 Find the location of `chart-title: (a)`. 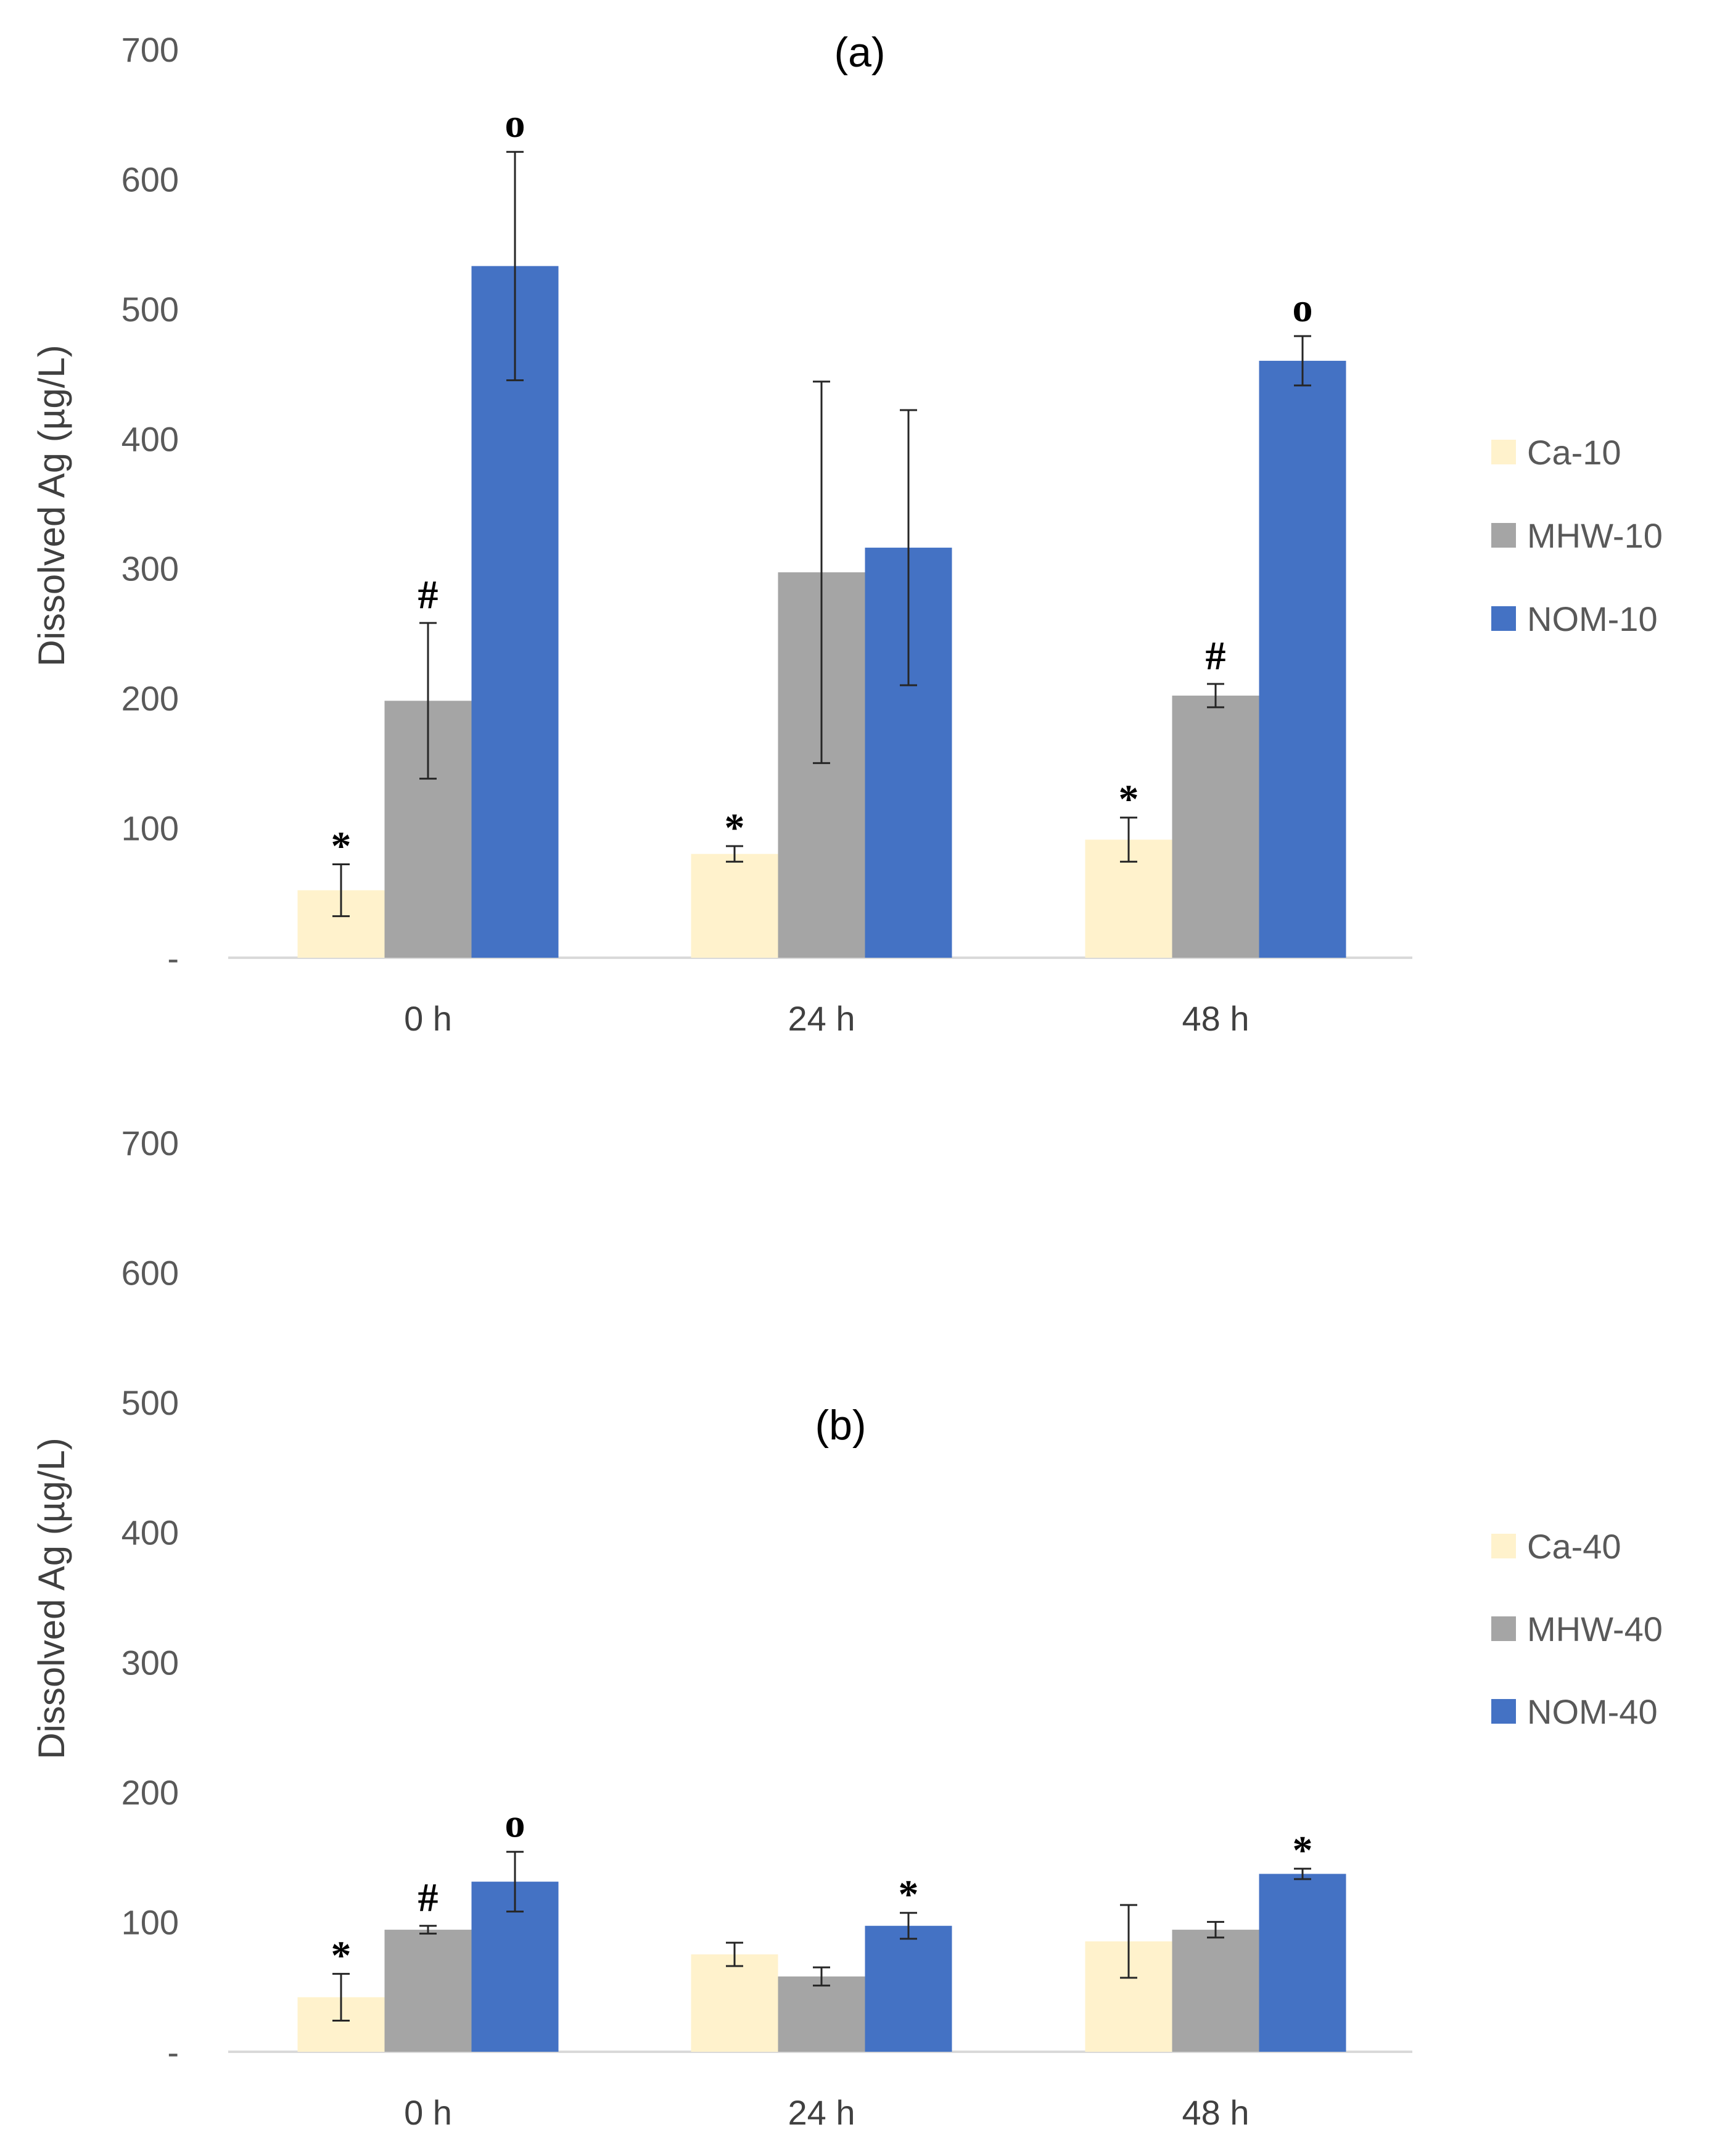

chart-title: (a) is located at coordinates (859, 52).